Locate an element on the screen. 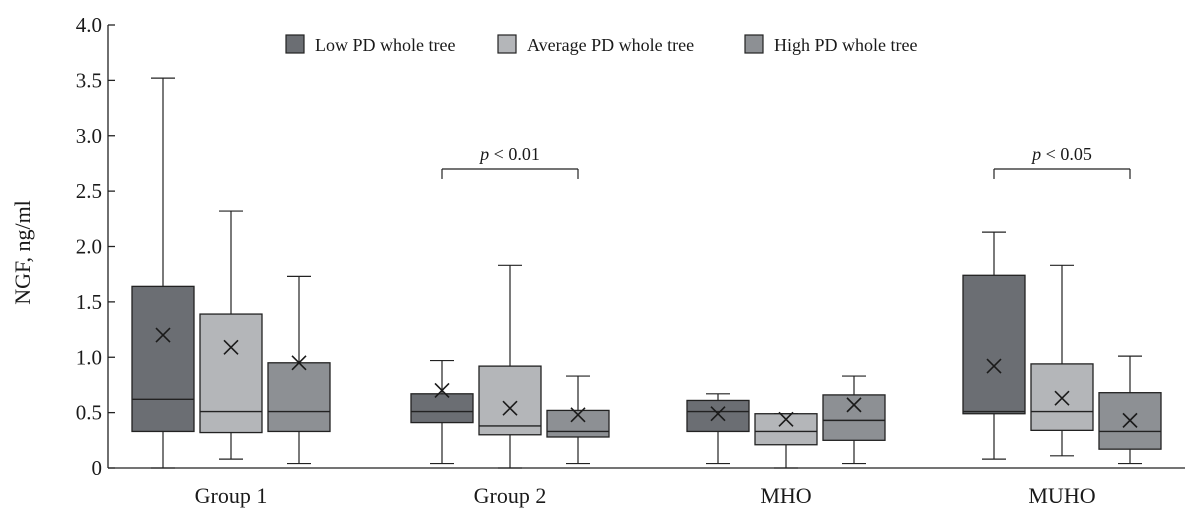 This screenshot has width=1191, height=508. legend-label: Low PD whole tree is located at coordinates (385, 45).